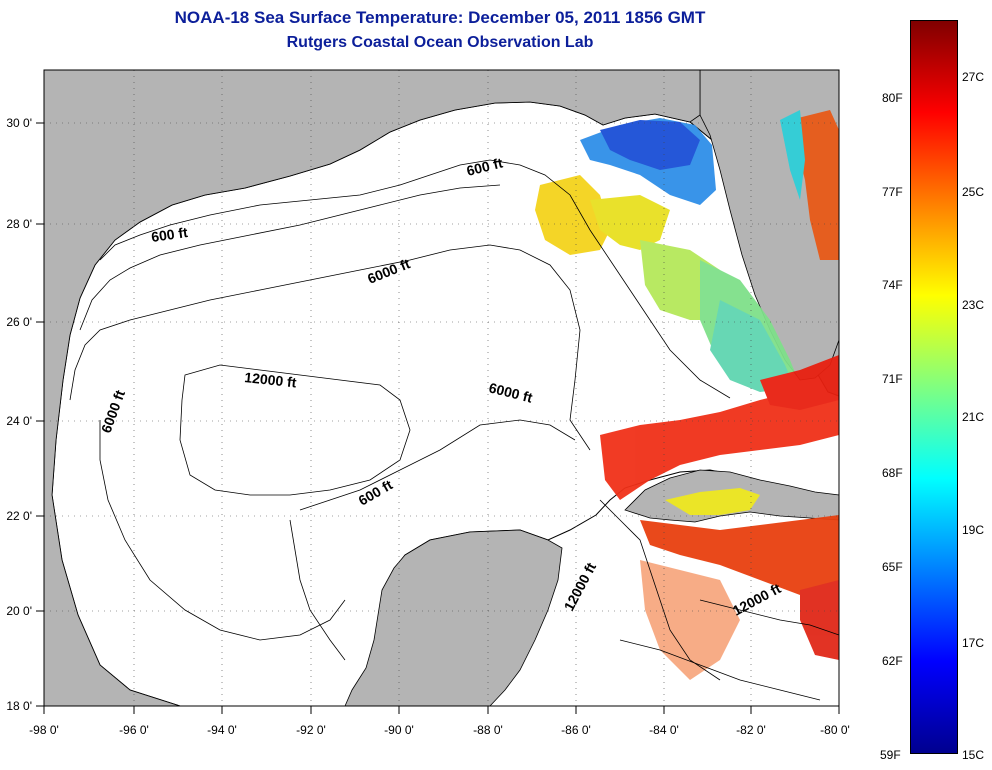  What do you see at coordinates (19, 611) in the screenshot?
I see `lat-label: 20 0'` at bounding box center [19, 611].